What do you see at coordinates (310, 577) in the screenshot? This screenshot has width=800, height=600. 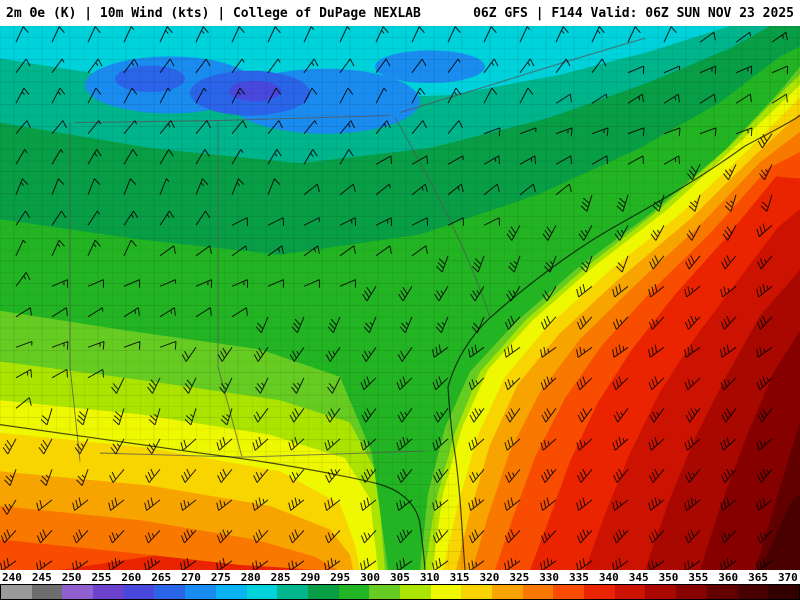 I see `colorbar-tick: 290` at bounding box center [310, 577].